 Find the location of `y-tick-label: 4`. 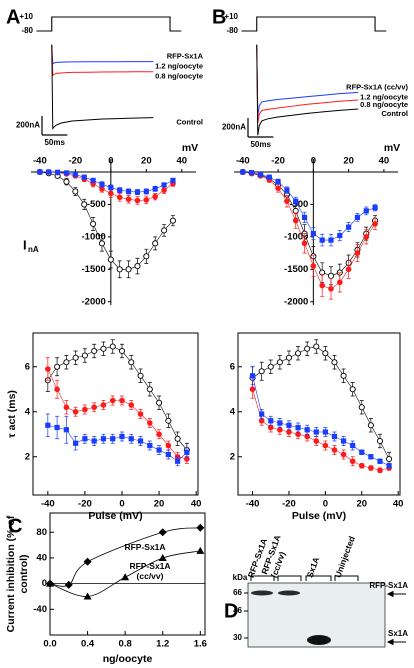

y-tick-label: 4 is located at coordinates (233, 411).